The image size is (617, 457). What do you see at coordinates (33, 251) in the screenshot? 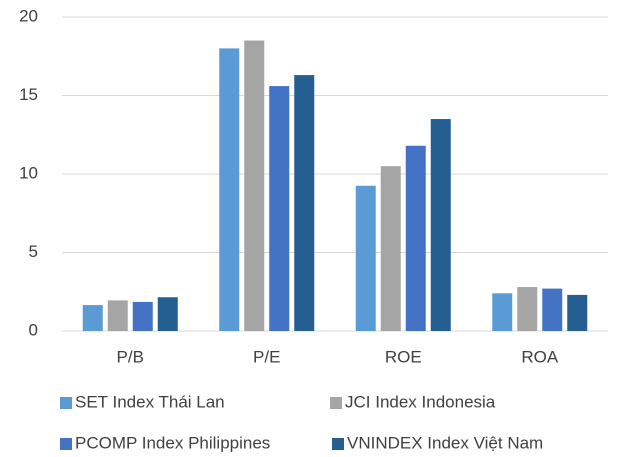
I see `y-tick-label: 5` at bounding box center [33, 251].